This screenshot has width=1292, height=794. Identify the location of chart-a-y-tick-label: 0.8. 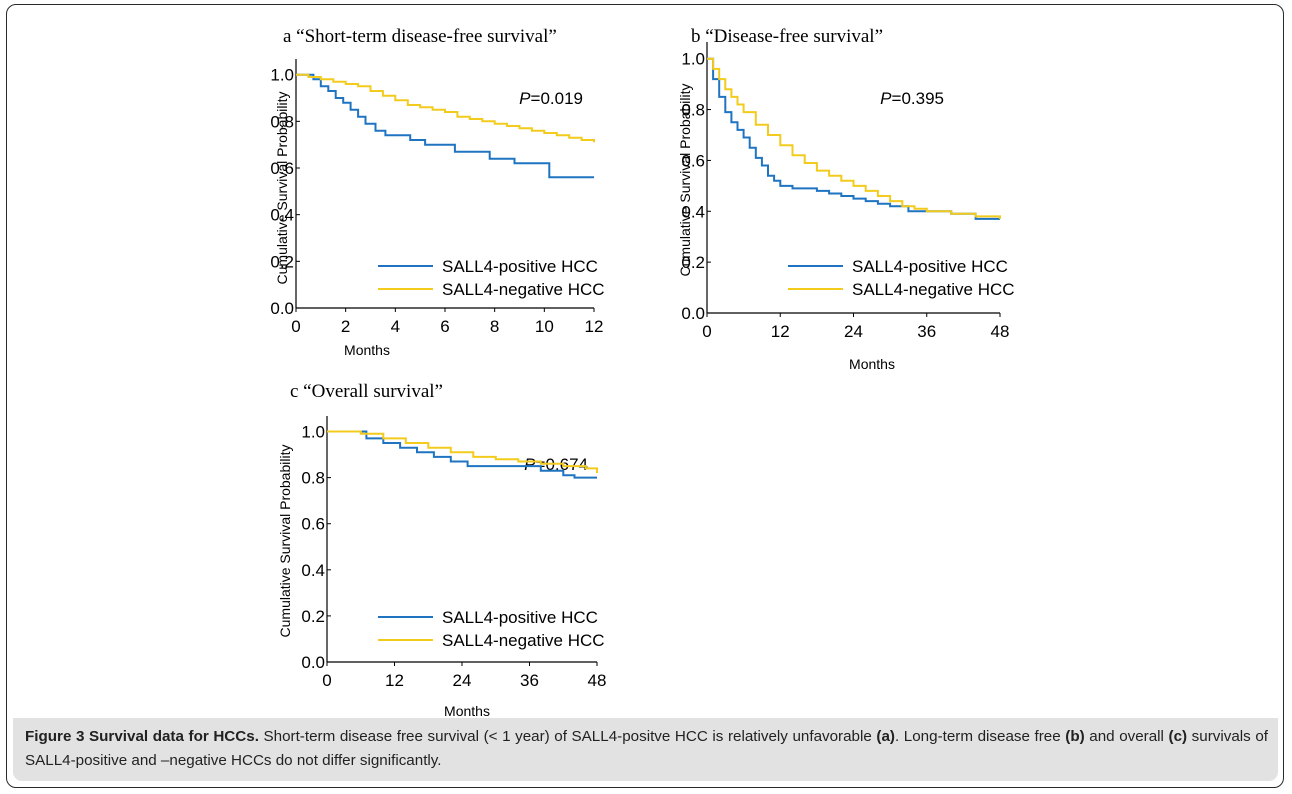
(282, 121).